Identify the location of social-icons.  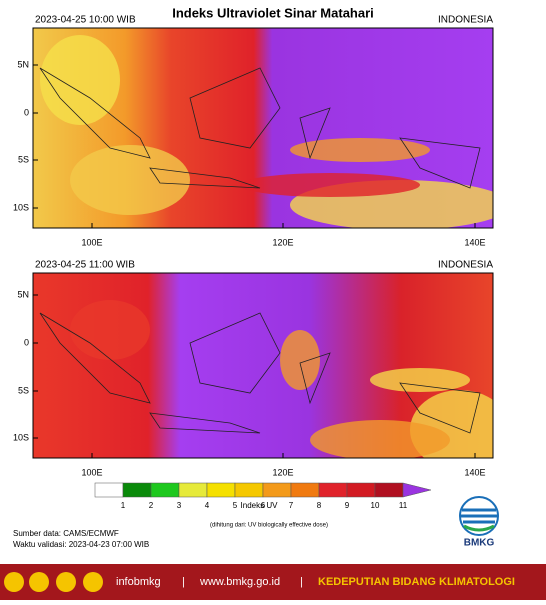
(53, 582).